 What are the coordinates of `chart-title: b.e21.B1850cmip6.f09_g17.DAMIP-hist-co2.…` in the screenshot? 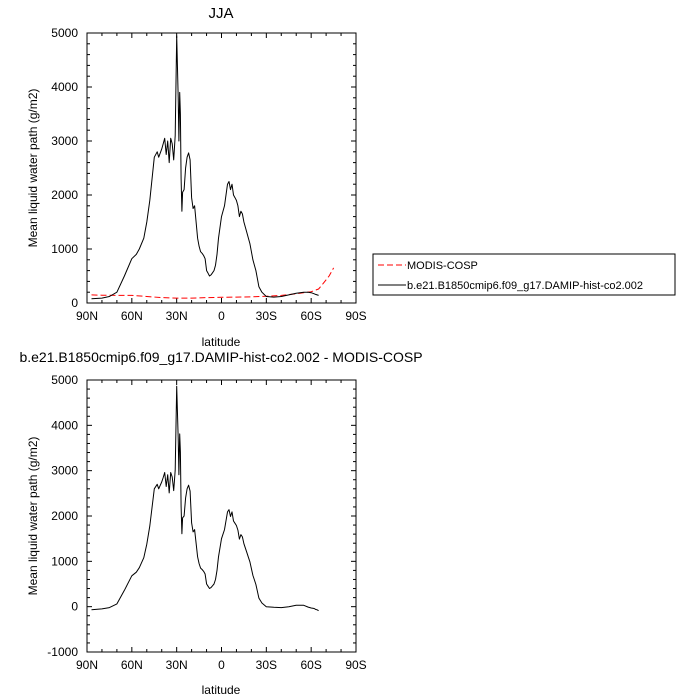 It's located at (220, 357).